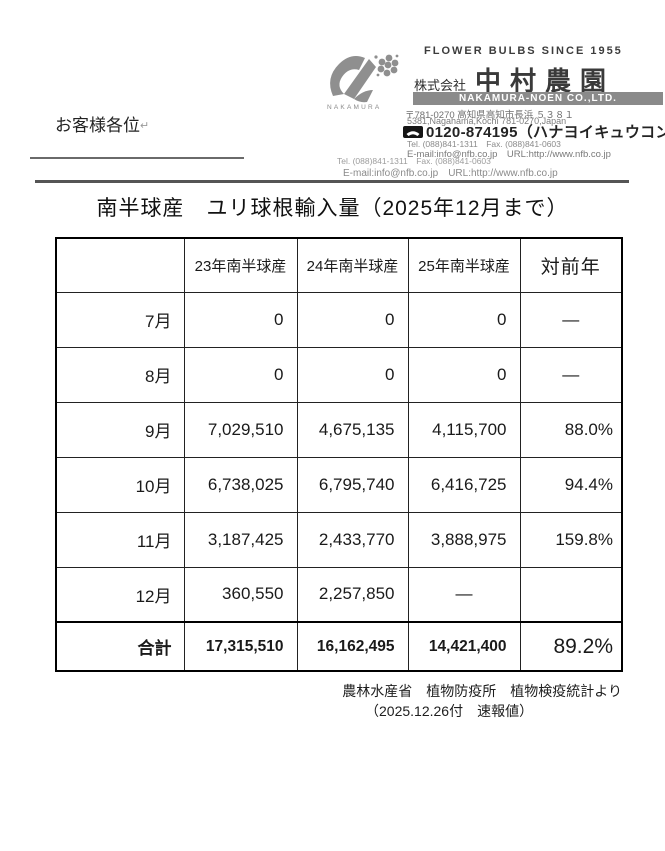 This screenshot has width=665, height=851. I want to click on company-tagline: FLOWER BULBS SINCE 1955, so click(523, 51).